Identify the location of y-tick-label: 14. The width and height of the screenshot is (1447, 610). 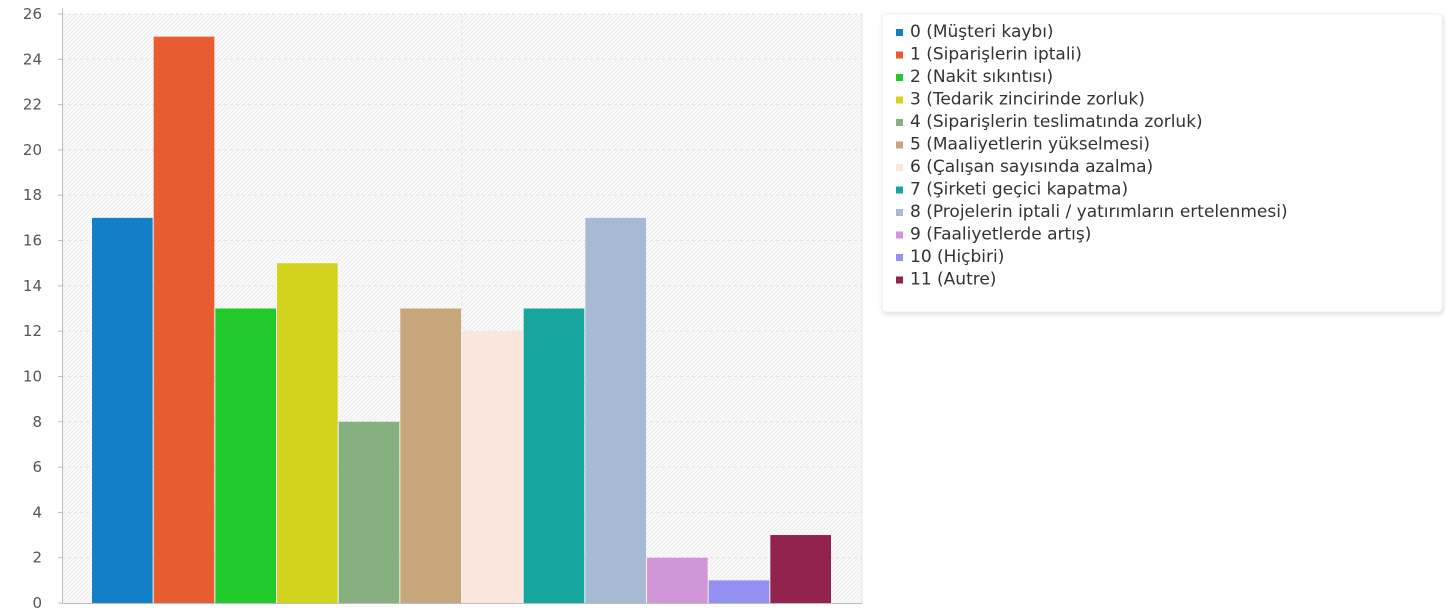
(32, 286).